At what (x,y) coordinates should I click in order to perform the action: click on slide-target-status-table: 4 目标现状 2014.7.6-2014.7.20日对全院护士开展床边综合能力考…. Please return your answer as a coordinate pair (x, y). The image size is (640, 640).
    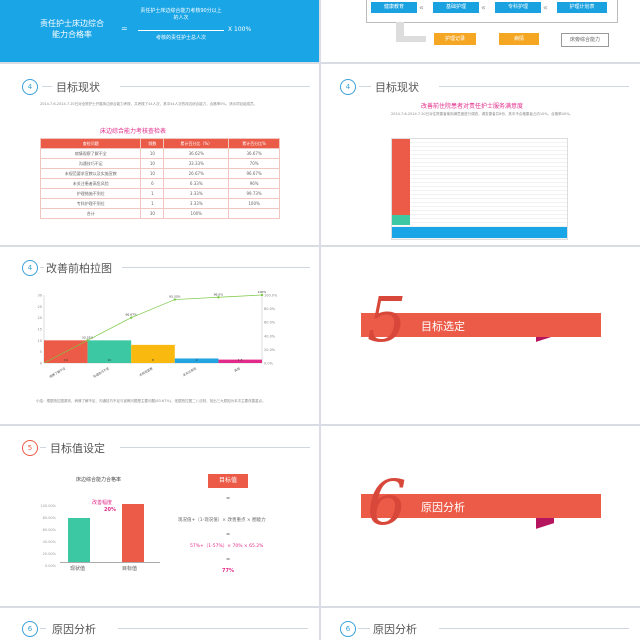
    Looking at the image, I should click on (159, 154).